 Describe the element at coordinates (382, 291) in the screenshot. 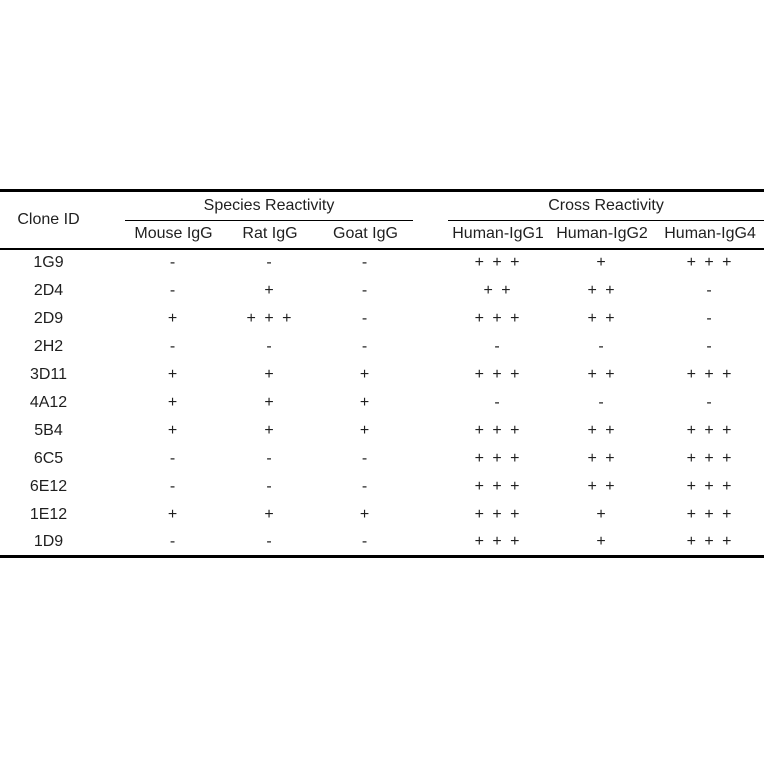

I see `table-row: 2D4 - + - + + + + -` at that location.